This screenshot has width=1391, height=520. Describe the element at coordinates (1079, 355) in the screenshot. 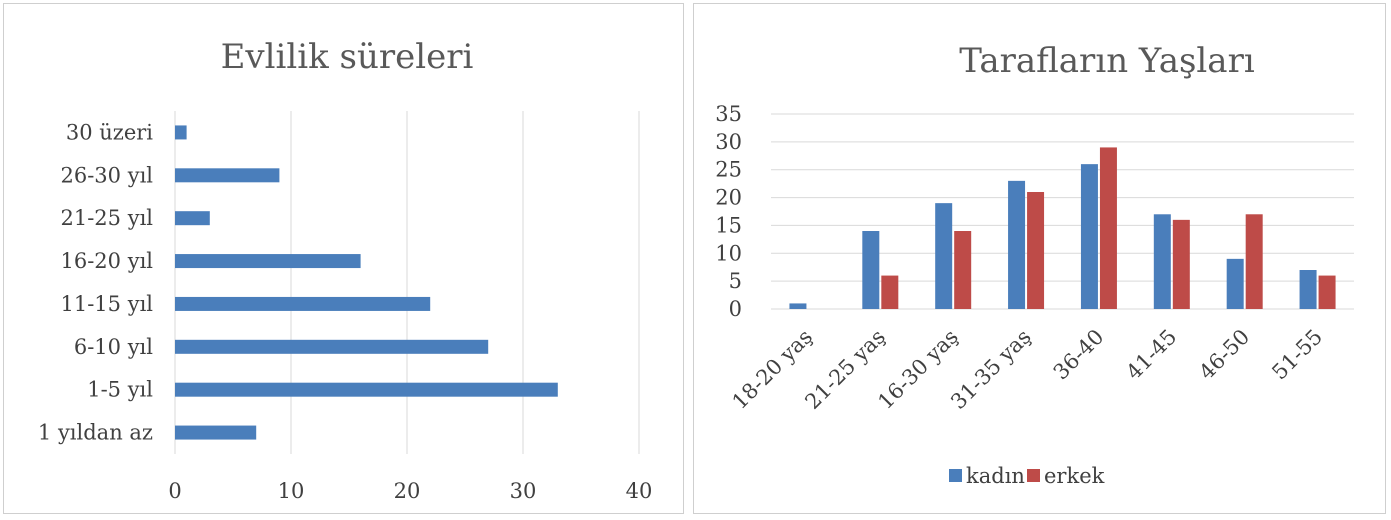

I see `x-tick-label: 36-40` at that location.